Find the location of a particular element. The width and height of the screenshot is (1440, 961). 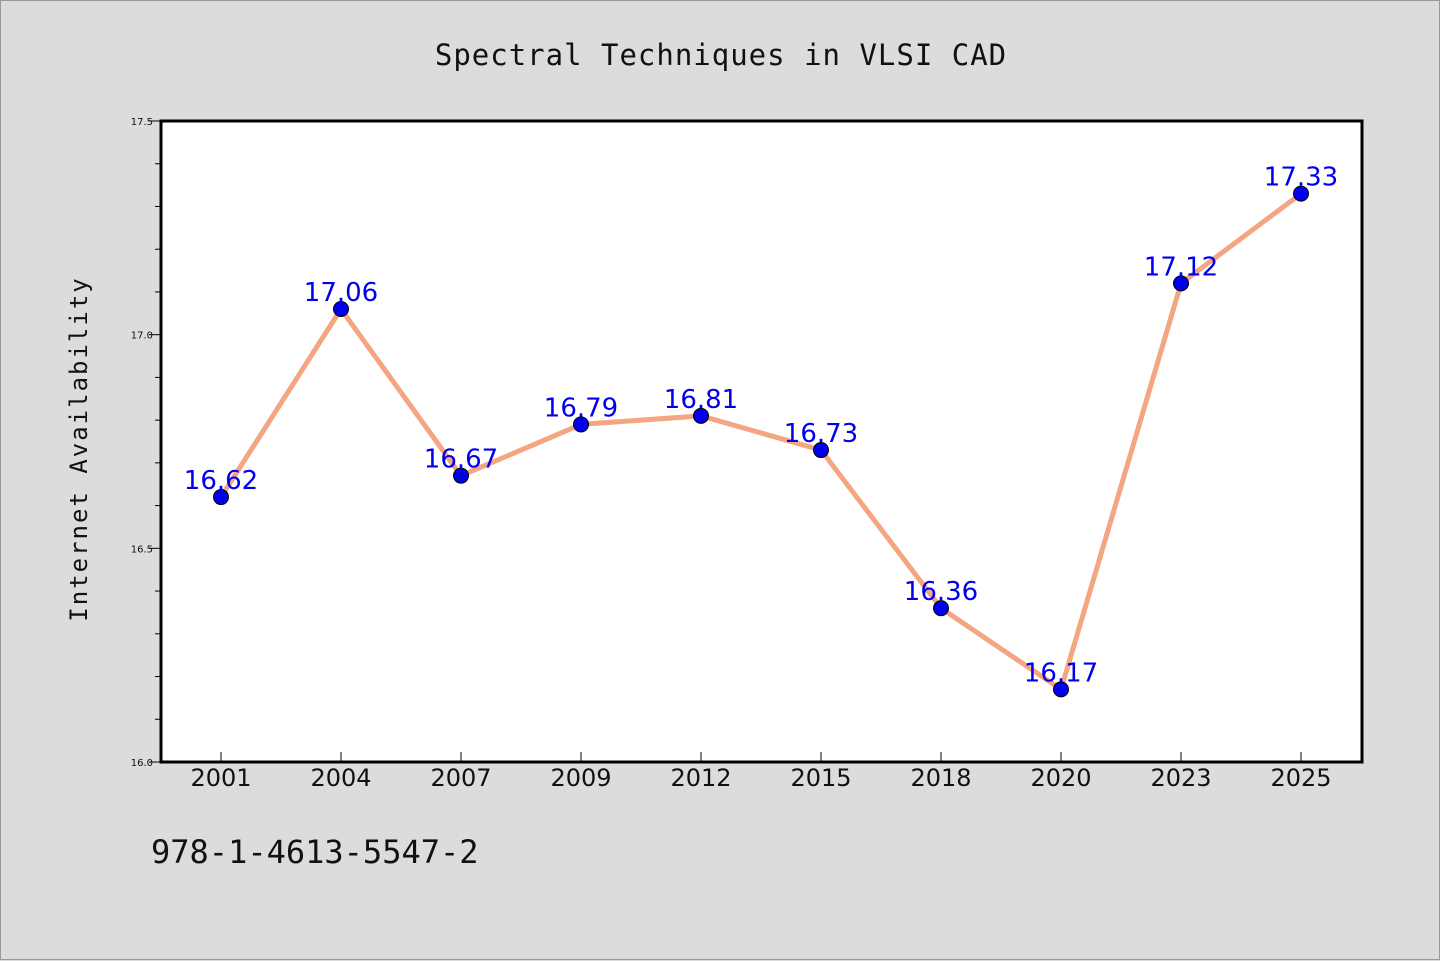

x-tick-label: 2018 is located at coordinates (940, 778).